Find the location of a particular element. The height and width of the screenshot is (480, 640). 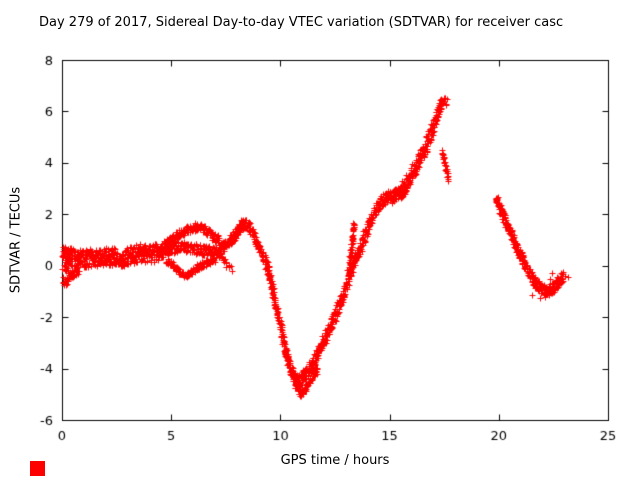

y-axis-label: SDTVAR / TECUs is located at coordinates (16, 240).